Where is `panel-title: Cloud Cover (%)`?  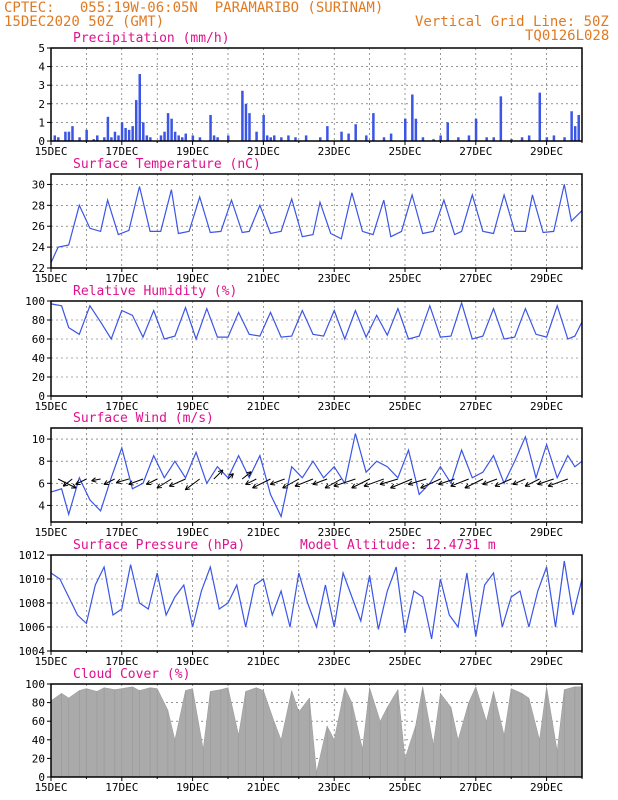 panel-title: Cloud Cover (%) is located at coordinates (131, 674).